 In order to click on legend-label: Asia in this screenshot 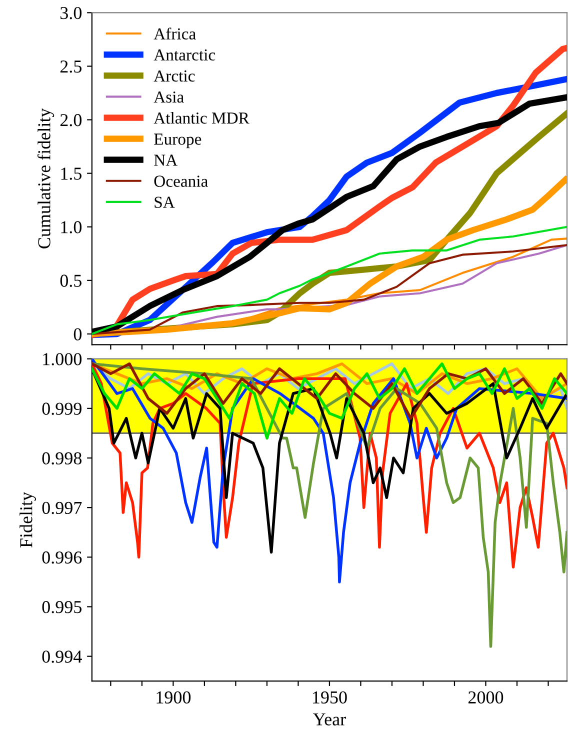, I will do `click(169, 97)`.